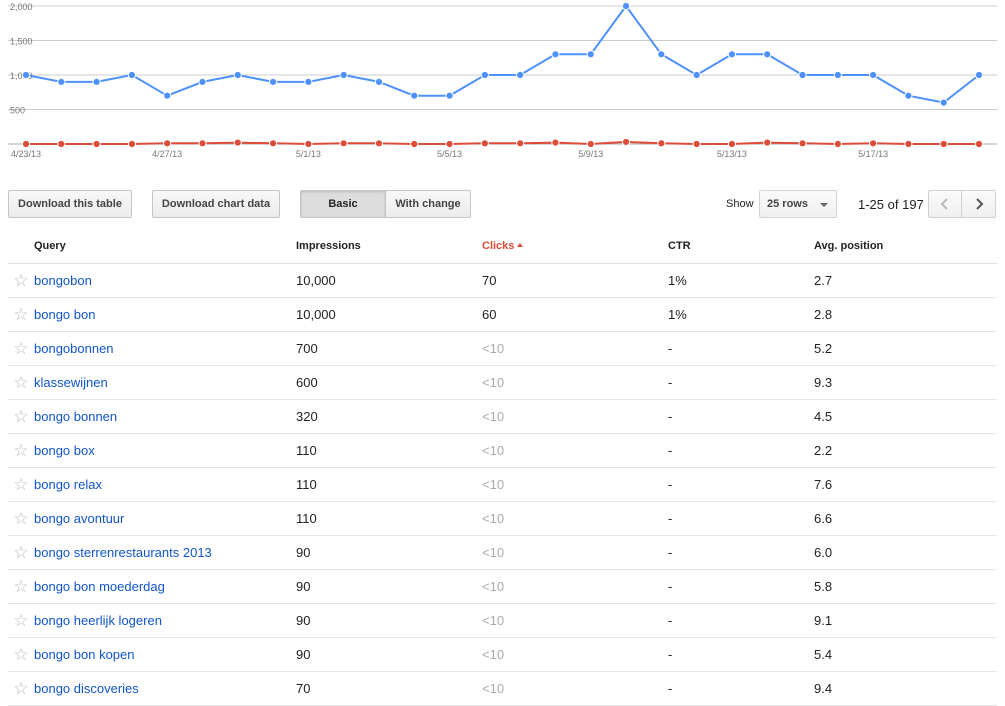 The width and height of the screenshot is (1005, 706). I want to click on impressions-cell: 600, so click(389, 382).